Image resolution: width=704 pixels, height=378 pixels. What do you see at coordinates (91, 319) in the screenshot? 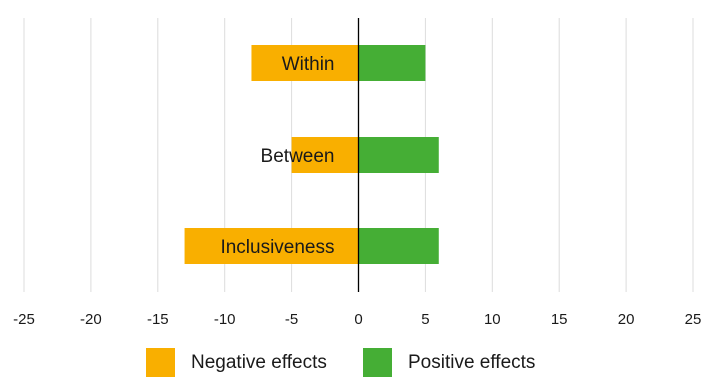
I see `x-tick-label: -20` at bounding box center [91, 319].